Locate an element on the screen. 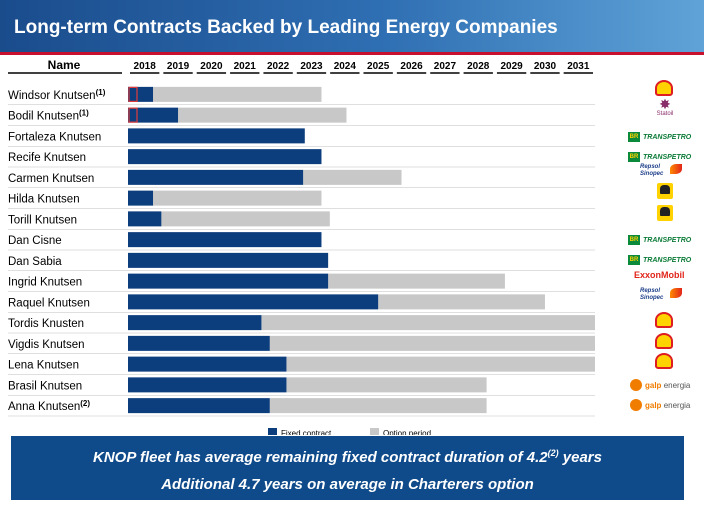 Image resolution: width=704 pixels, height=506 pixels. header-rule is located at coordinates (352, 53).